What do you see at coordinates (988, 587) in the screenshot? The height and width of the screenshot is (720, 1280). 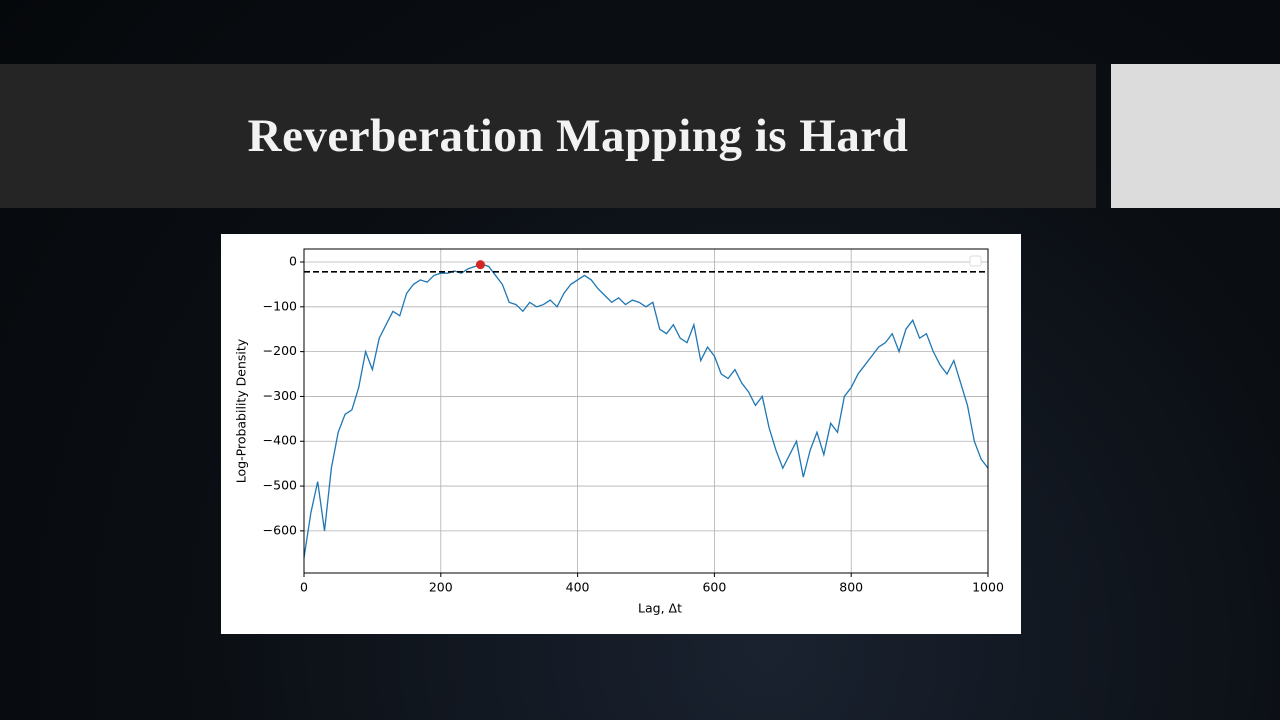 I see `x-tick-label: 1000` at bounding box center [988, 587].